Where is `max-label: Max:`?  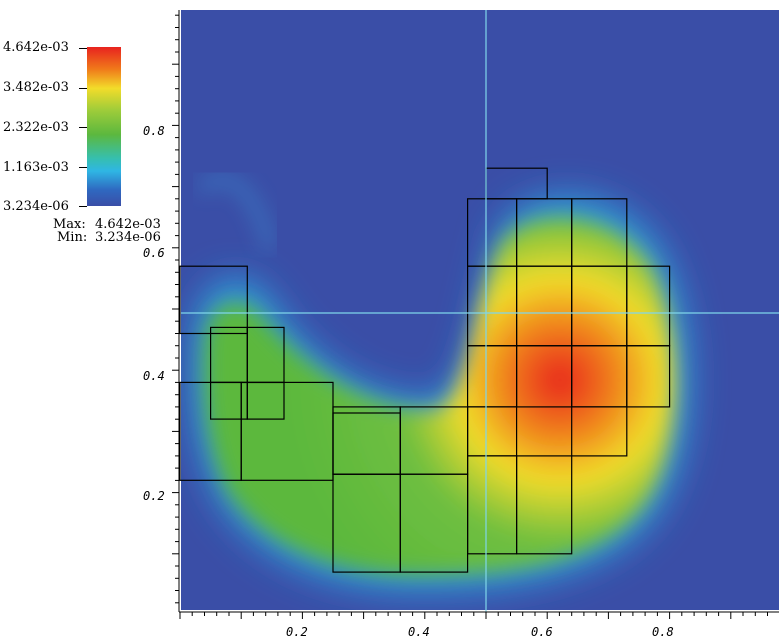 max-label: Max: is located at coordinates (69, 224).